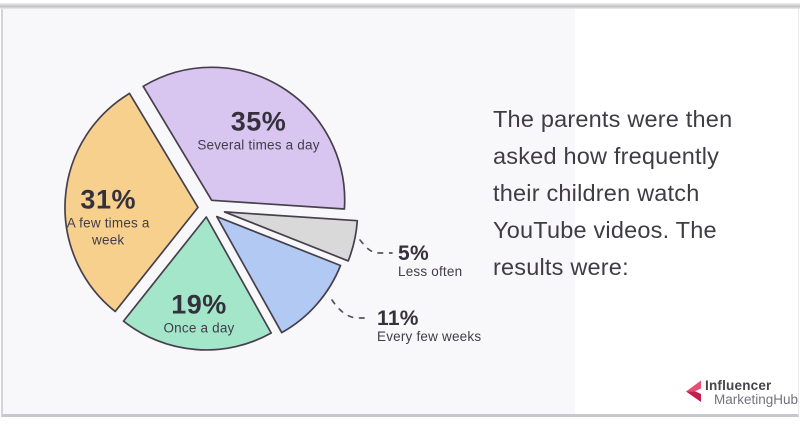  What do you see at coordinates (430, 271) in the screenshot?
I see `callout-sublabel-less-often: Less often` at bounding box center [430, 271].